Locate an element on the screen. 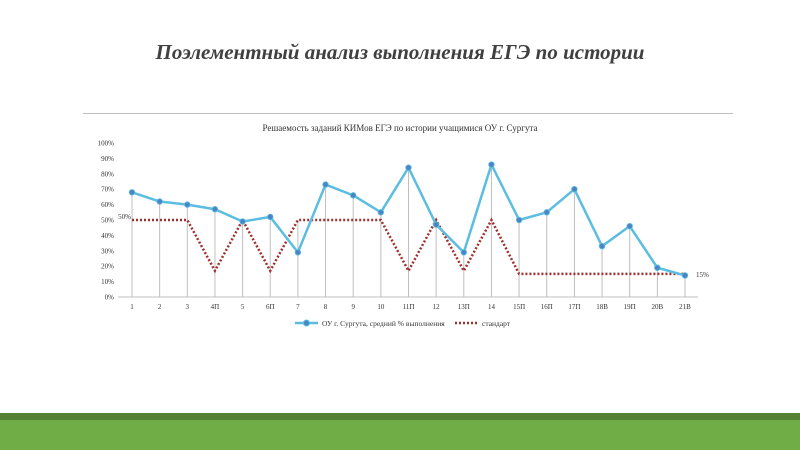 Image resolution: width=800 pixels, height=450 pixels. y-axis-ticks: 0% 10% 20% 30% 40% 50% 60% 70% 80% 90% 100% is located at coordinates (106, 221).